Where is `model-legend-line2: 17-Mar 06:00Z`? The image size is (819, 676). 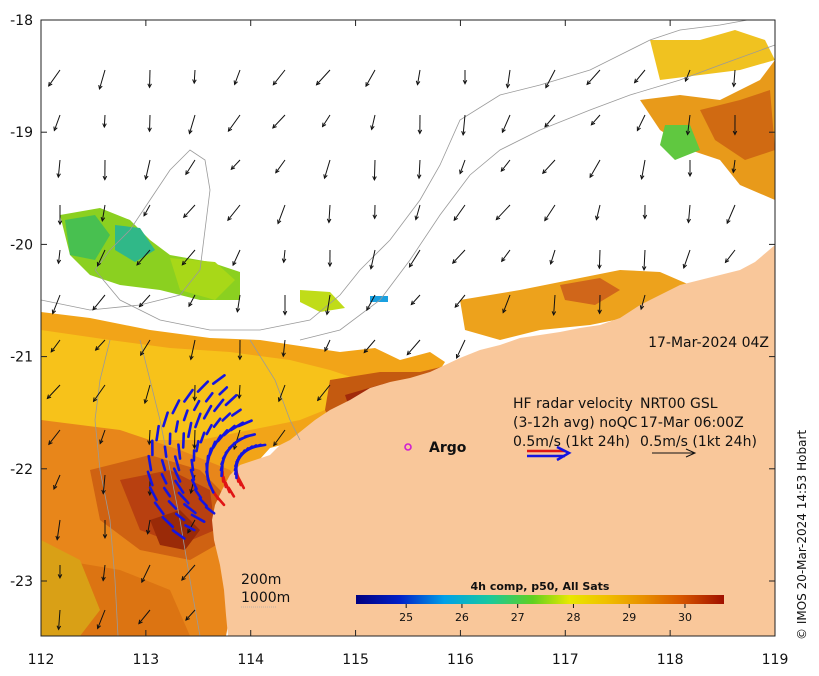 model-legend-line2: 17-Mar 06:00Z is located at coordinates (692, 423).